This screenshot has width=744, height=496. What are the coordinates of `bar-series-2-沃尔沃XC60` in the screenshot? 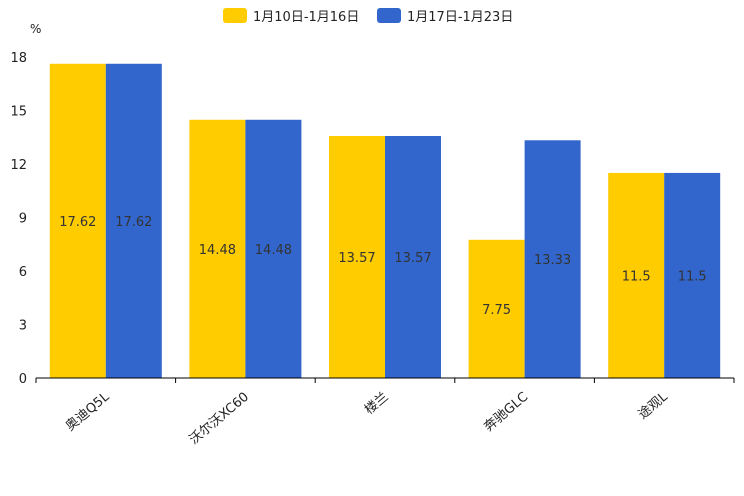 It's located at (273, 249).